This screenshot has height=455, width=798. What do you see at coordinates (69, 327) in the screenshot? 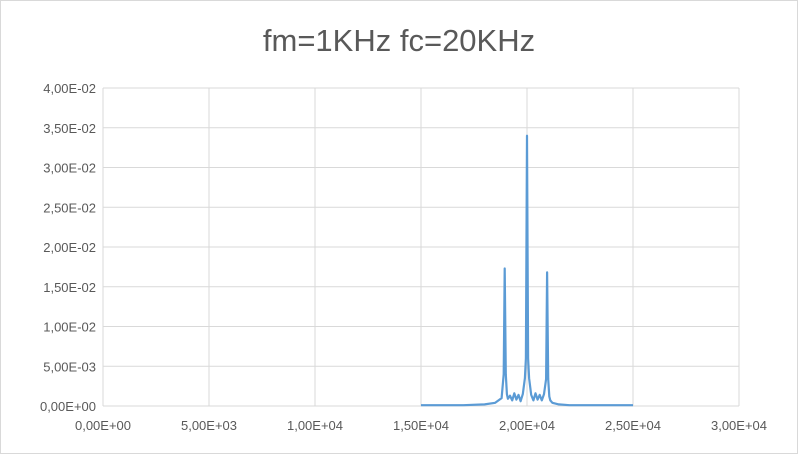
I see `y-tick-label: 1,00E-02` at bounding box center [69, 327].